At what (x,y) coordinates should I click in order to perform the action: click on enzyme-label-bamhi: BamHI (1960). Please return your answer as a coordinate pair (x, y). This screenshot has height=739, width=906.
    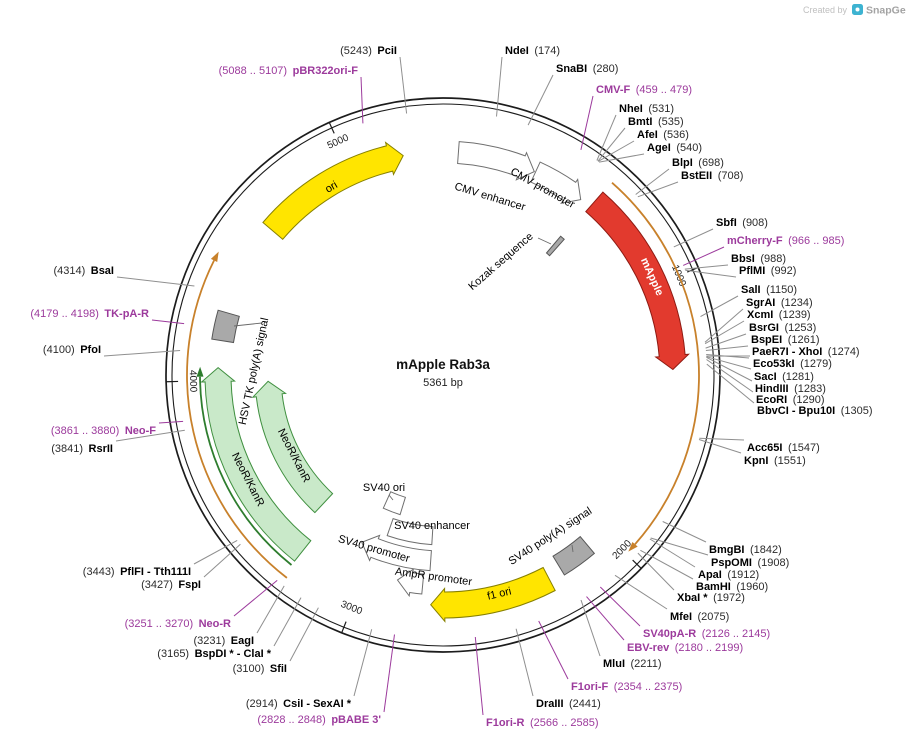
    Looking at the image, I should click on (732, 587).